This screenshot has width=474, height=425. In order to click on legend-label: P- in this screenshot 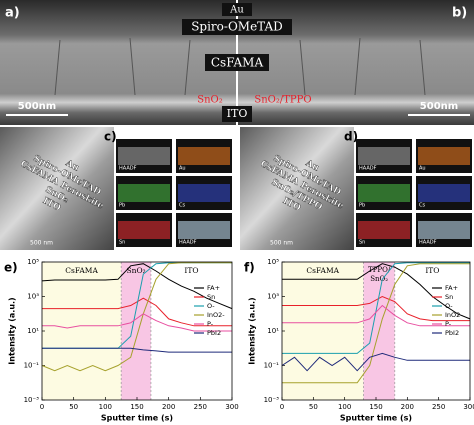, I will do `click(210, 324)`.